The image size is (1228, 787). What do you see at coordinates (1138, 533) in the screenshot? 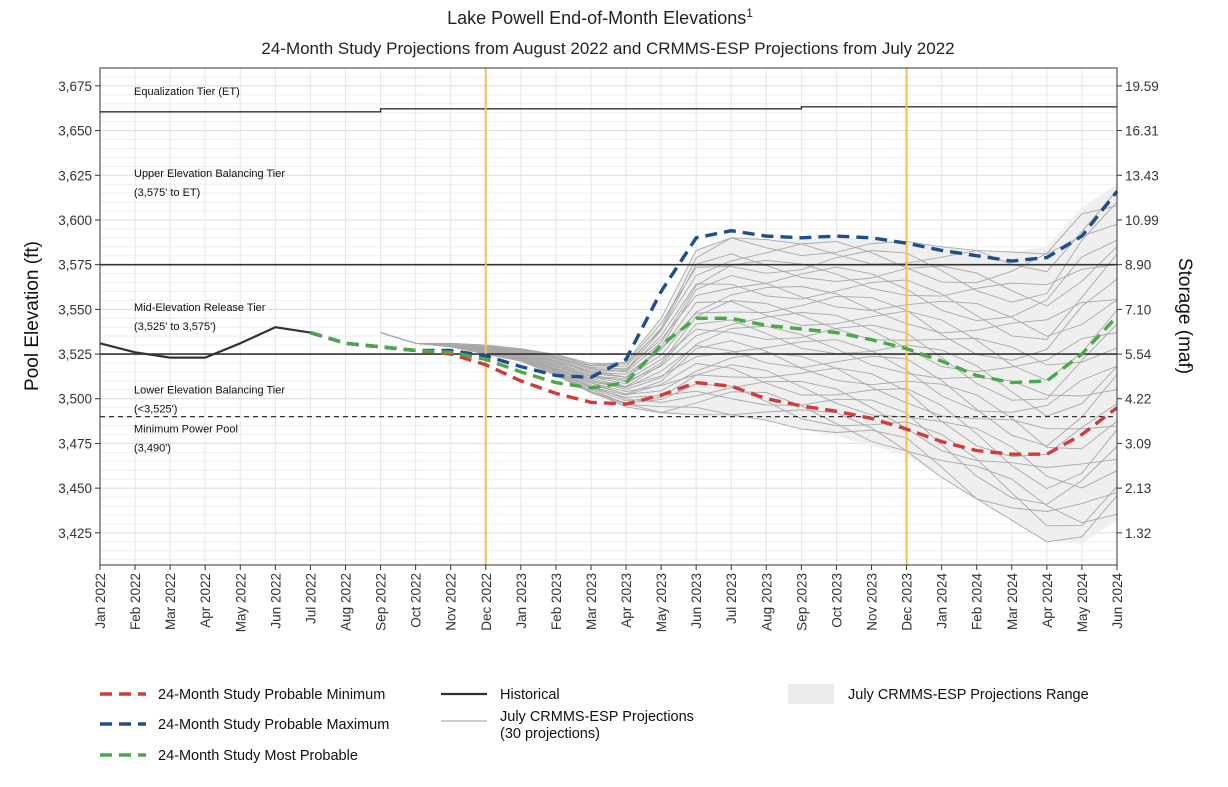
I see `y2-tick-label: 1.32` at bounding box center [1138, 533].